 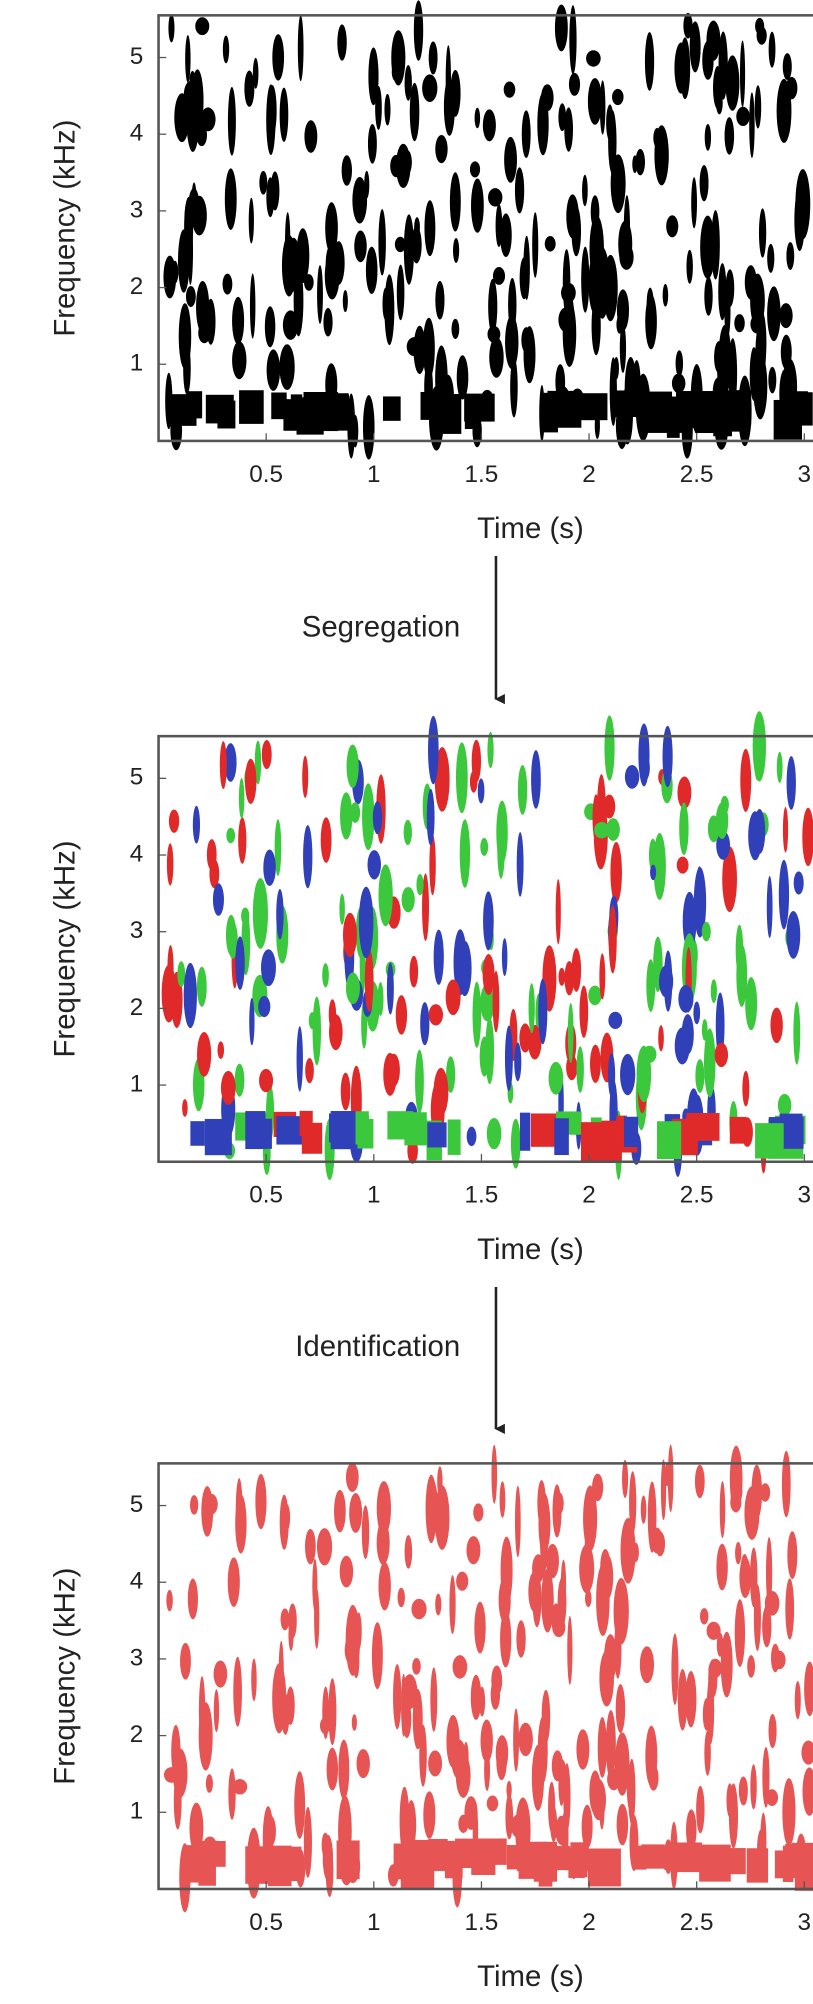 I want to click on y-tick-label: 1, so click(x=137, y=1811).